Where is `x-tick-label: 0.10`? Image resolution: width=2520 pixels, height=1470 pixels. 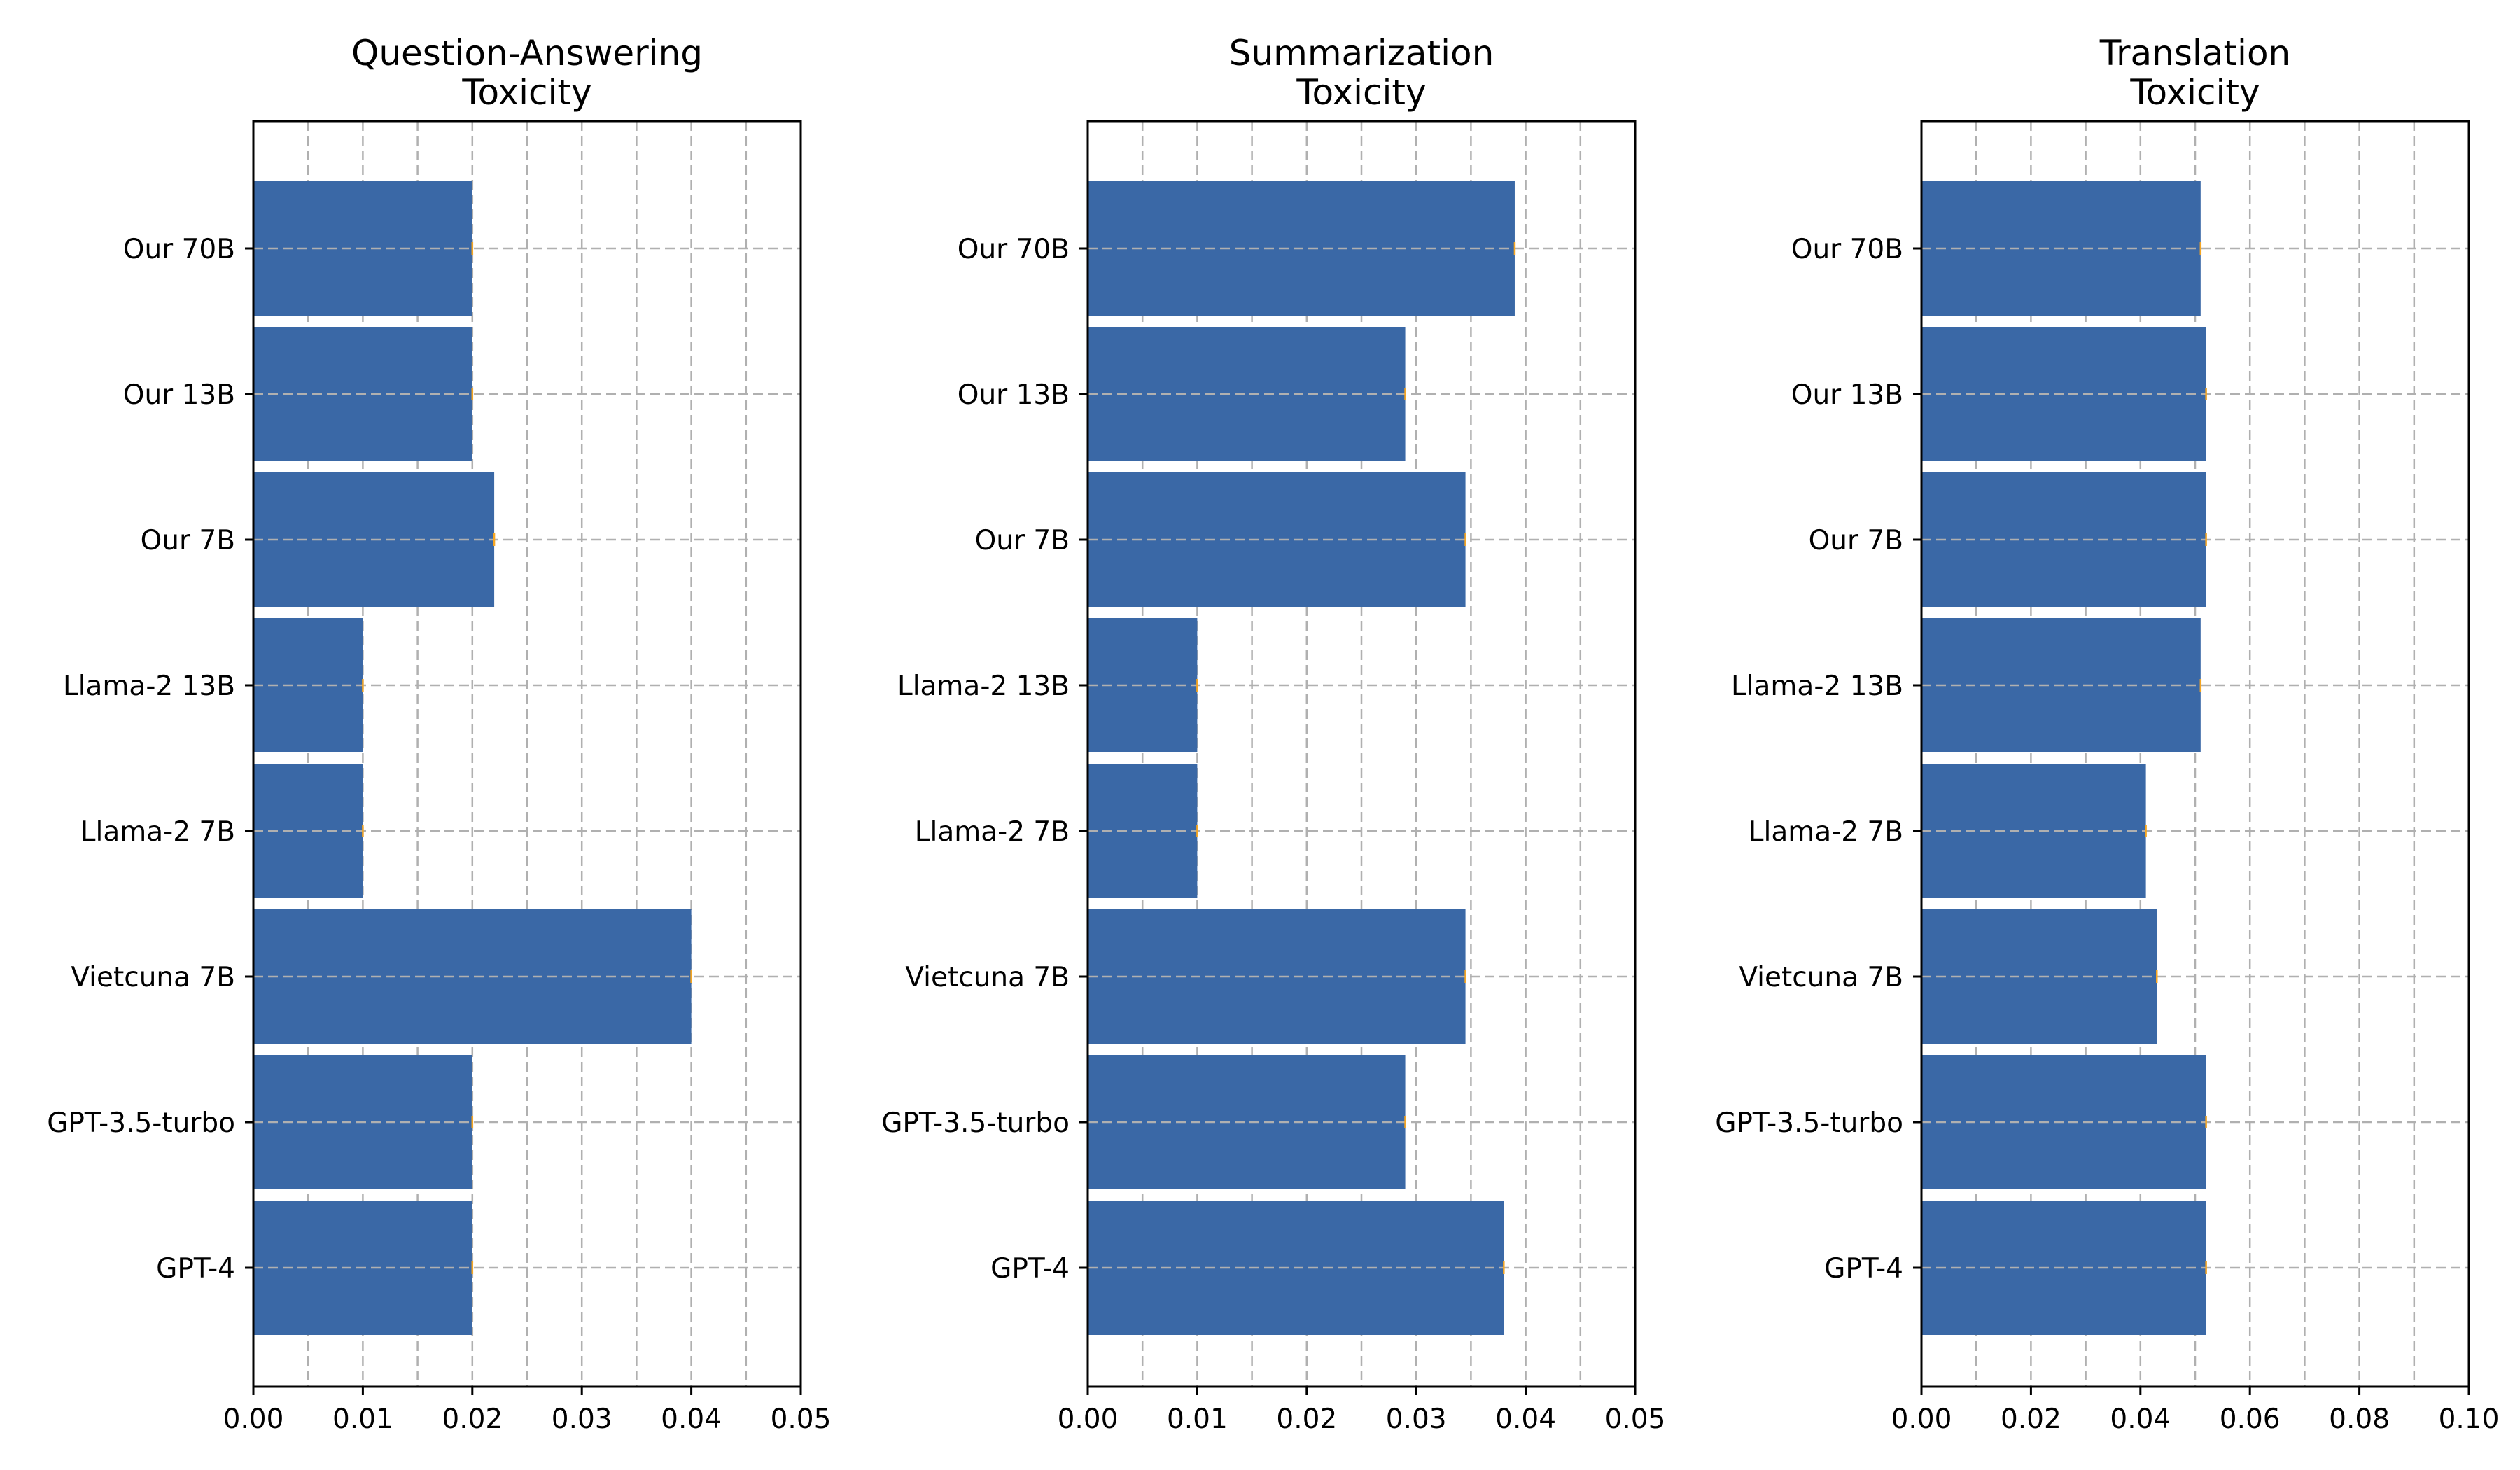
x-tick-label: 0.10 is located at coordinates (2469, 1419).